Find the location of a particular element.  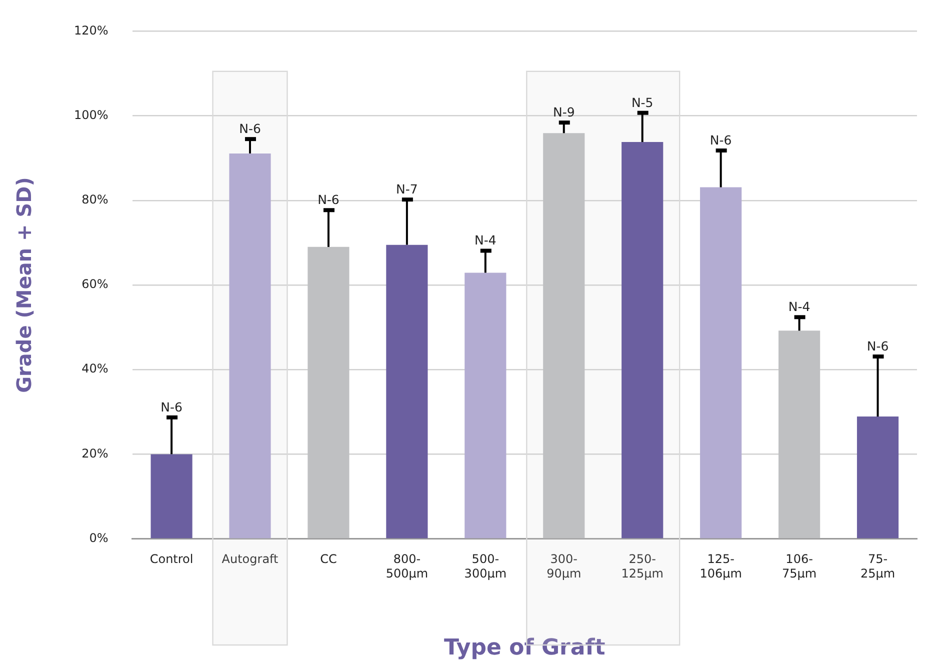

annotation: N-5 is located at coordinates (642, 102).